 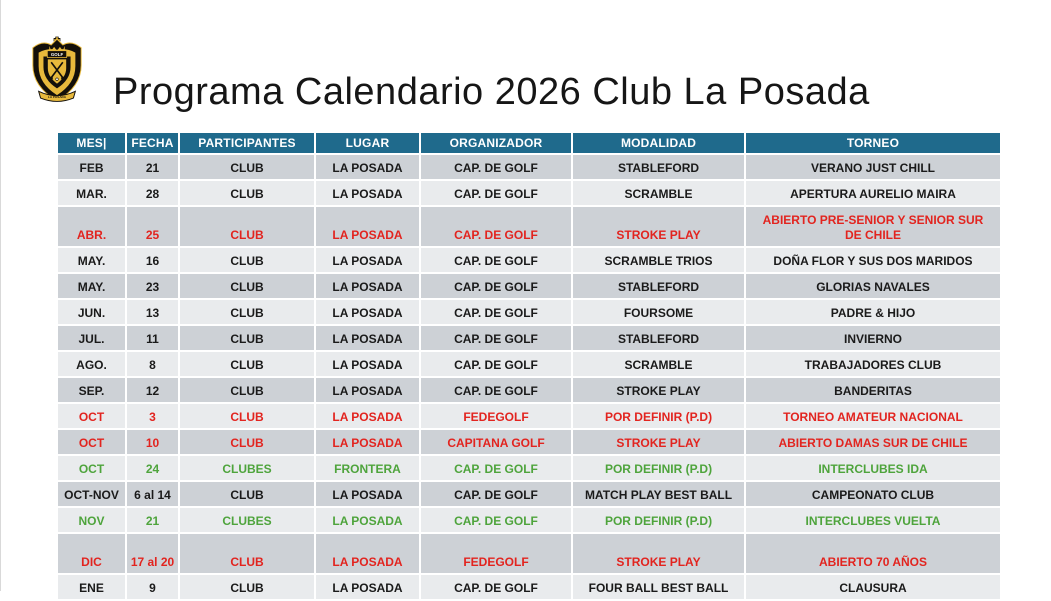 I want to click on cell-torneo: INVIERNO, so click(x=873, y=338).